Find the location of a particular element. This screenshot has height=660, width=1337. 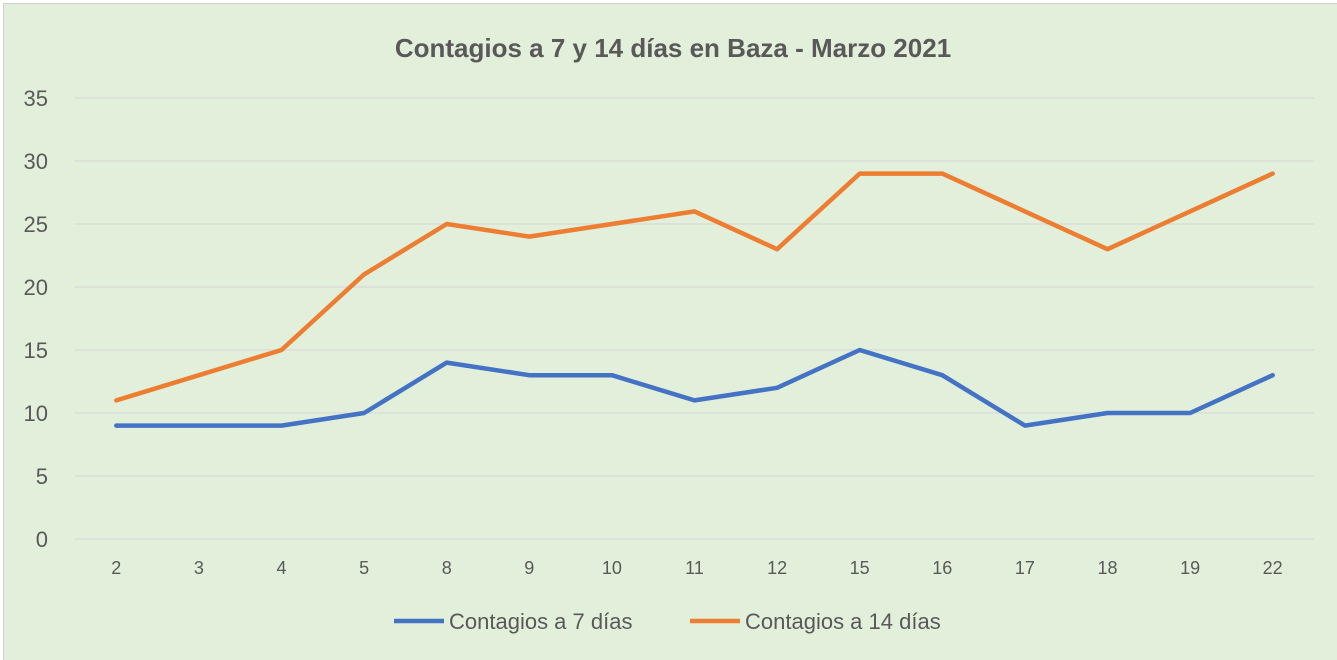

y-tick-label: 10 is located at coordinates (36, 413).